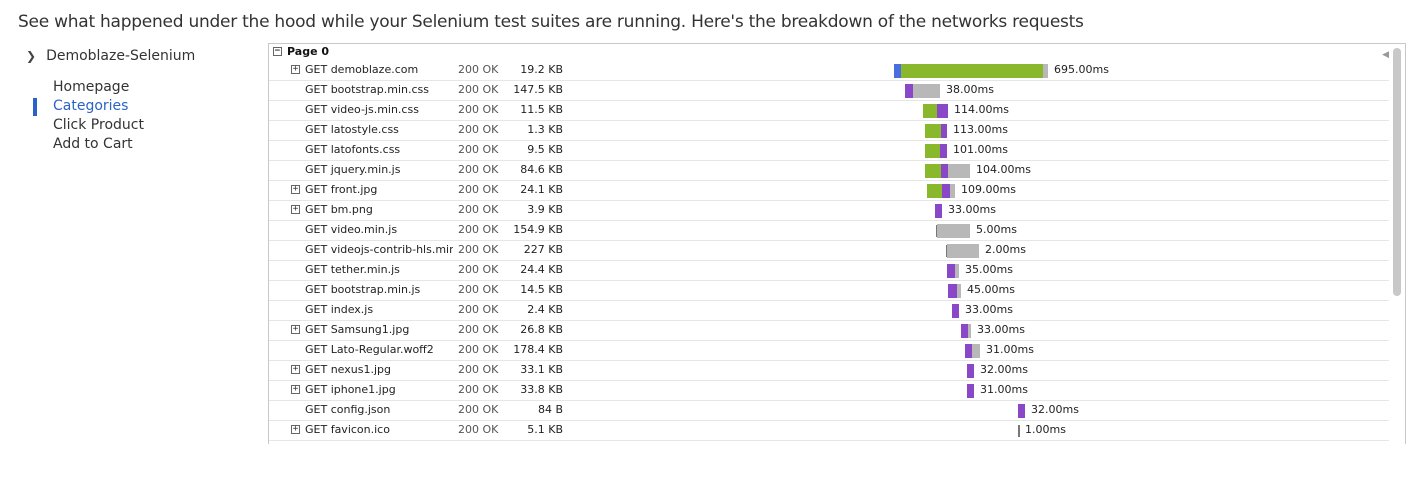  Describe the element at coordinates (829, 370) in the screenshot. I see `request-row: + GET nexus1.jpg 200 OK 33.1 KB 32.00ms` at that location.